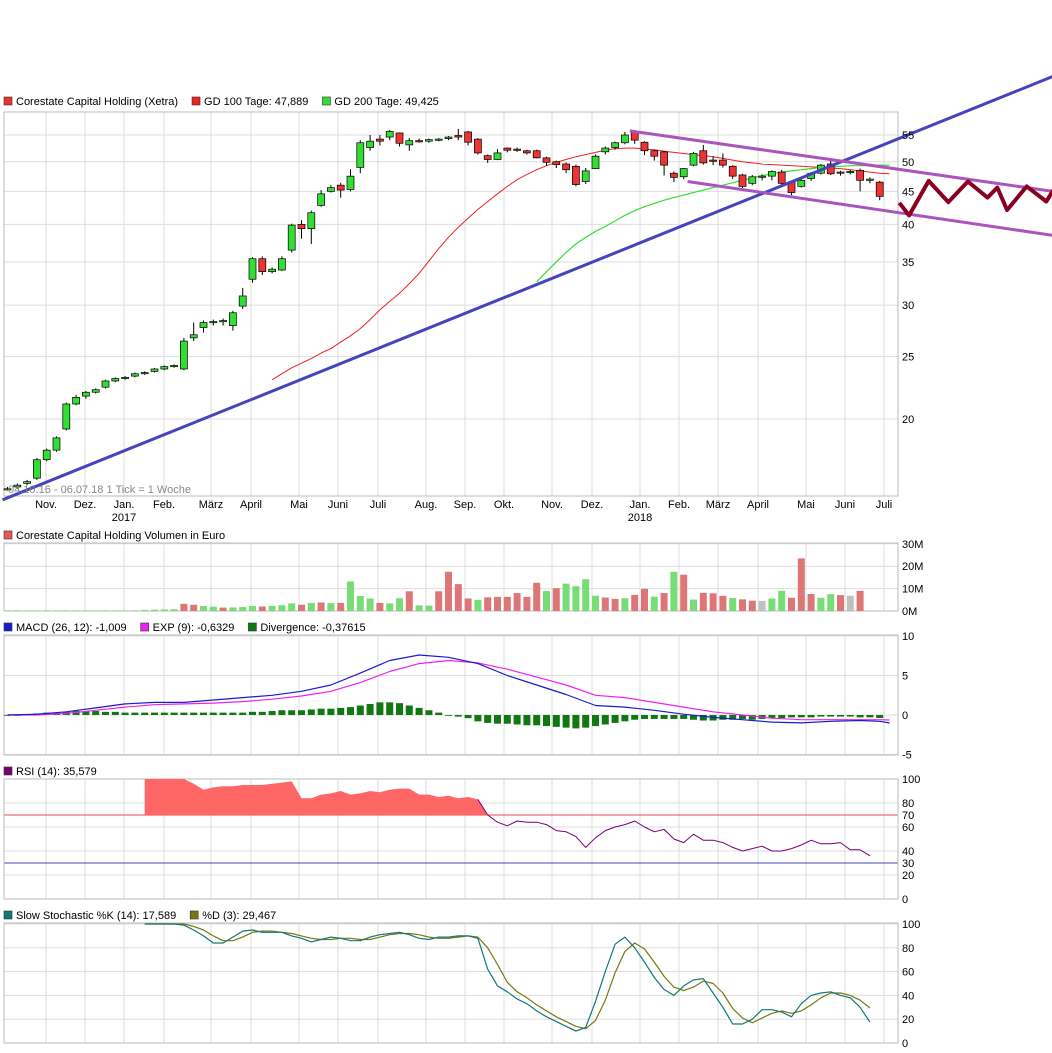  What do you see at coordinates (908, 136) in the screenshot?
I see `price-axis-tick: 55` at bounding box center [908, 136].